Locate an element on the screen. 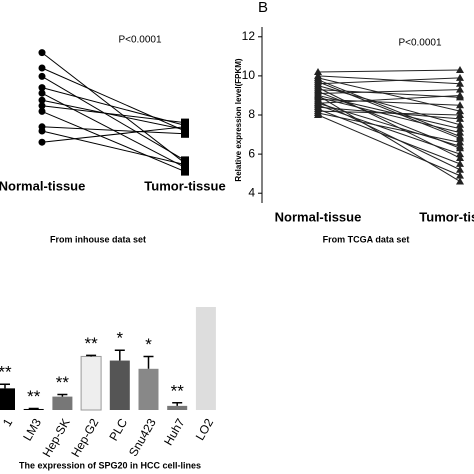 The height and width of the screenshot is (474, 474). caption: From inhouse data set is located at coordinates (98, 239).